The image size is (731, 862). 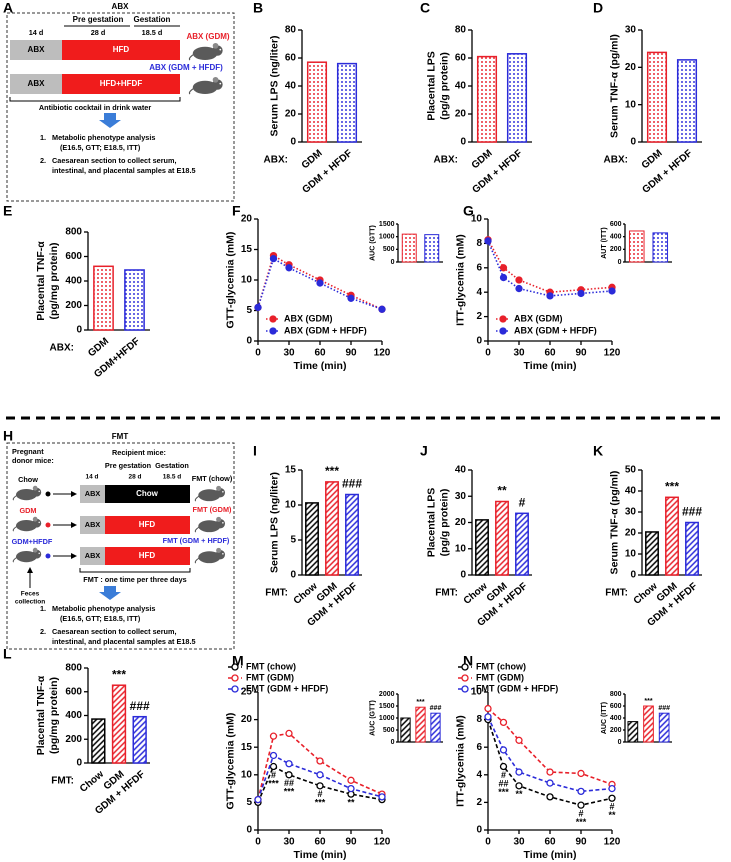 I want to click on mouse-icon, so click(x=27, y=555).